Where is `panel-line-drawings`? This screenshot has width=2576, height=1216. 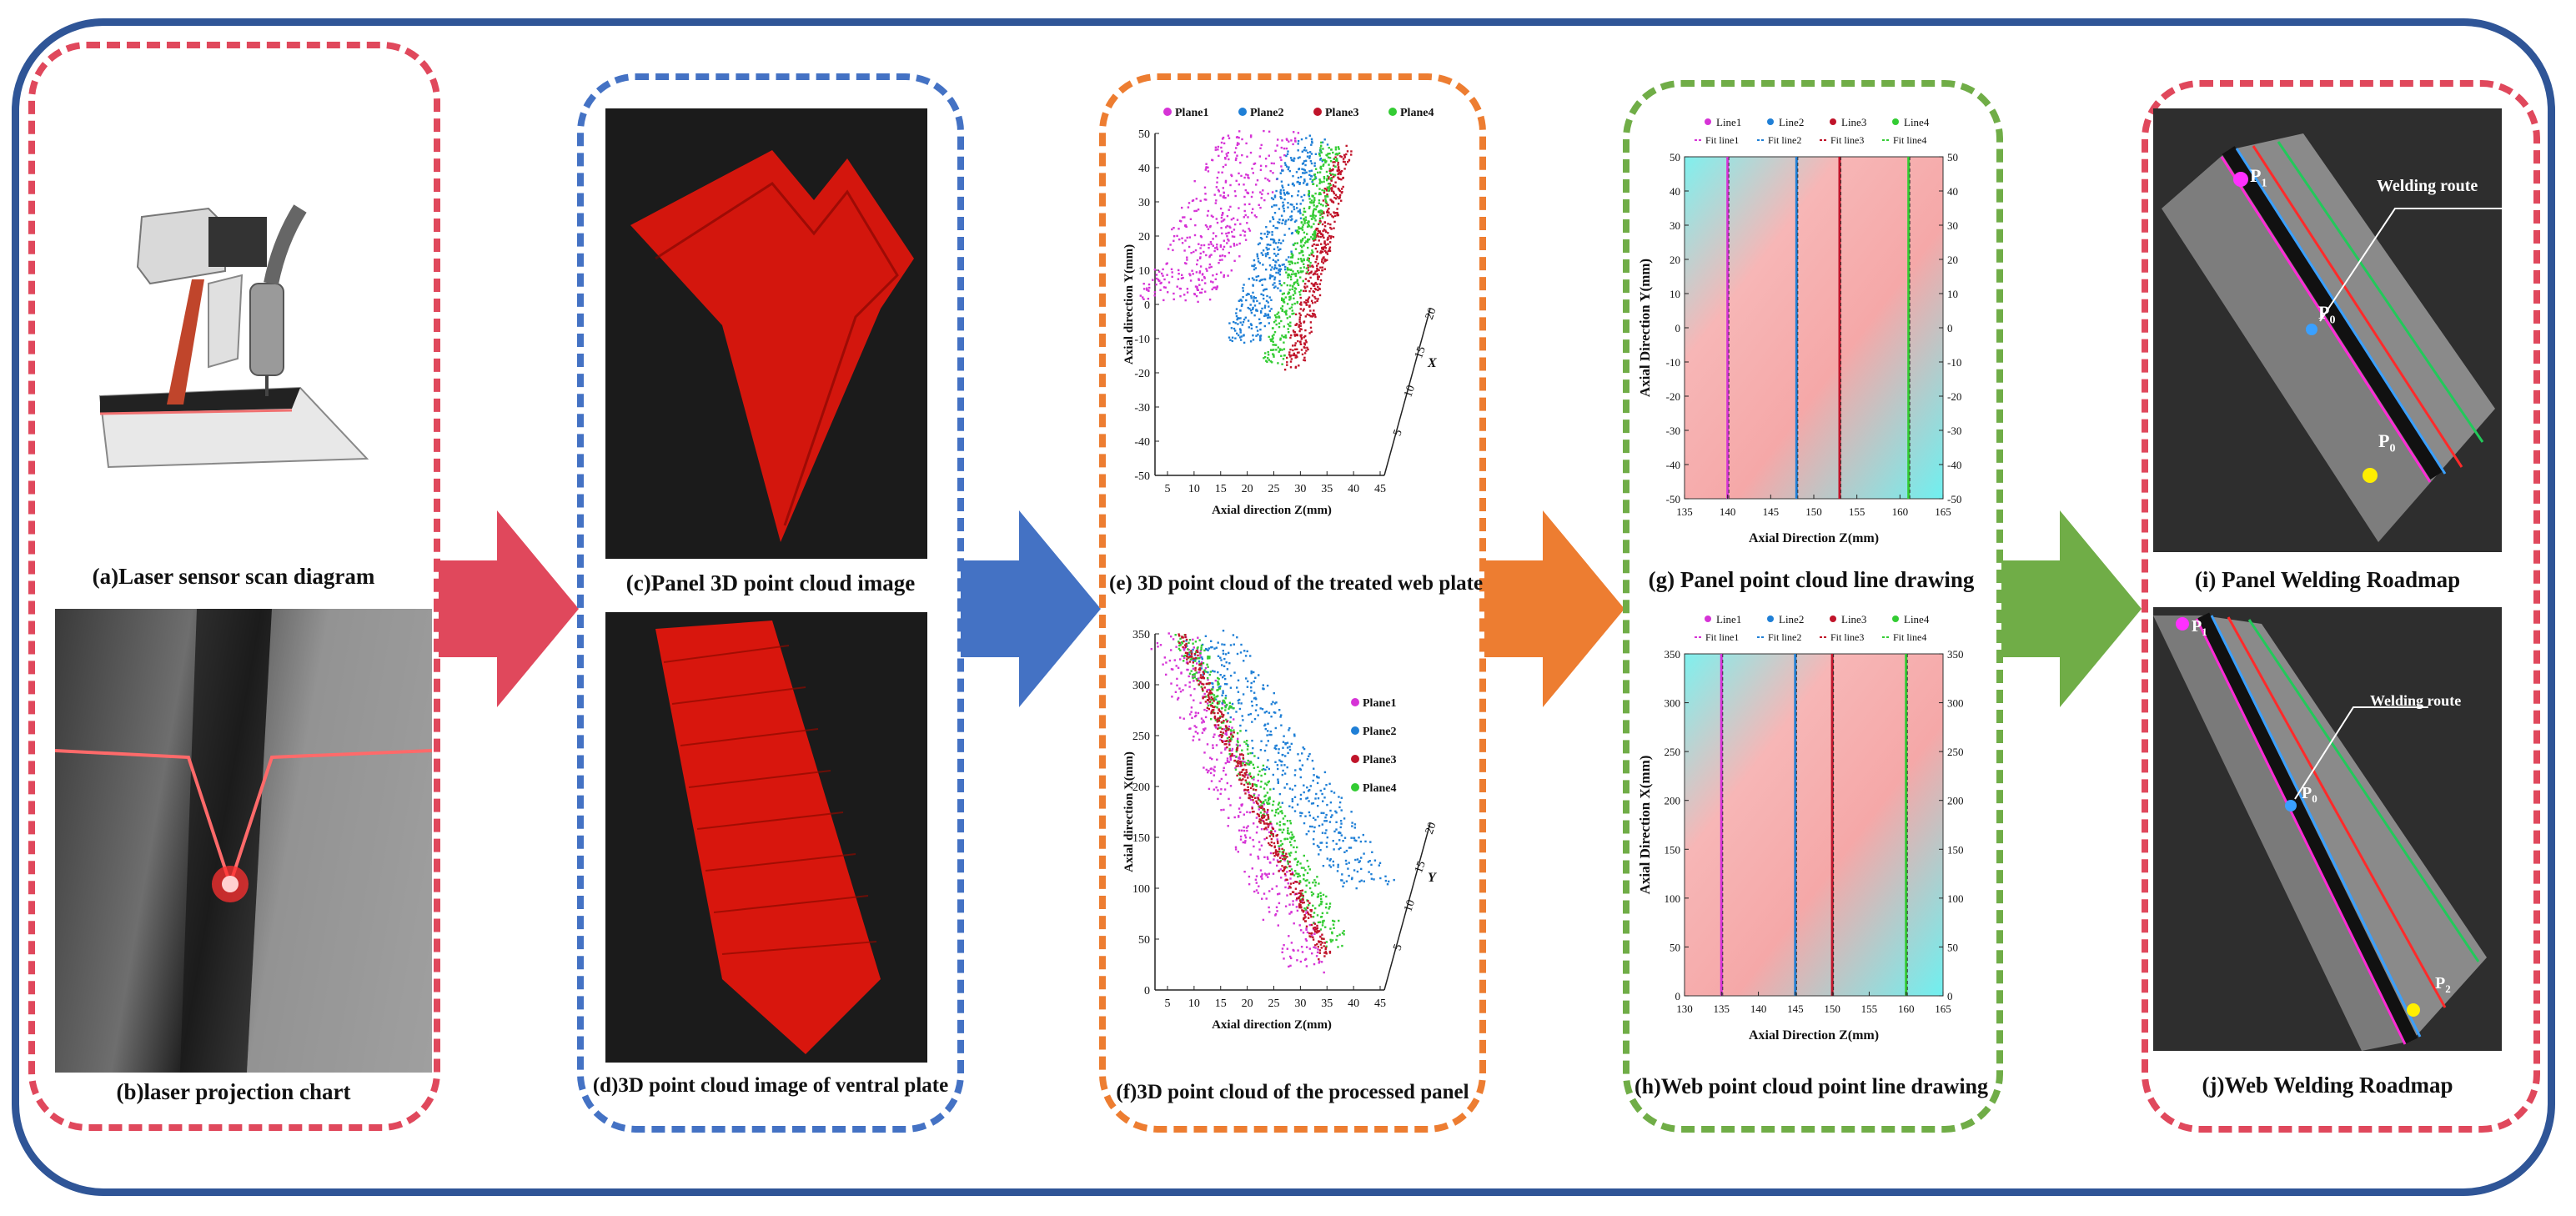 panel-line-drawings is located at coordinates (1813, 606).